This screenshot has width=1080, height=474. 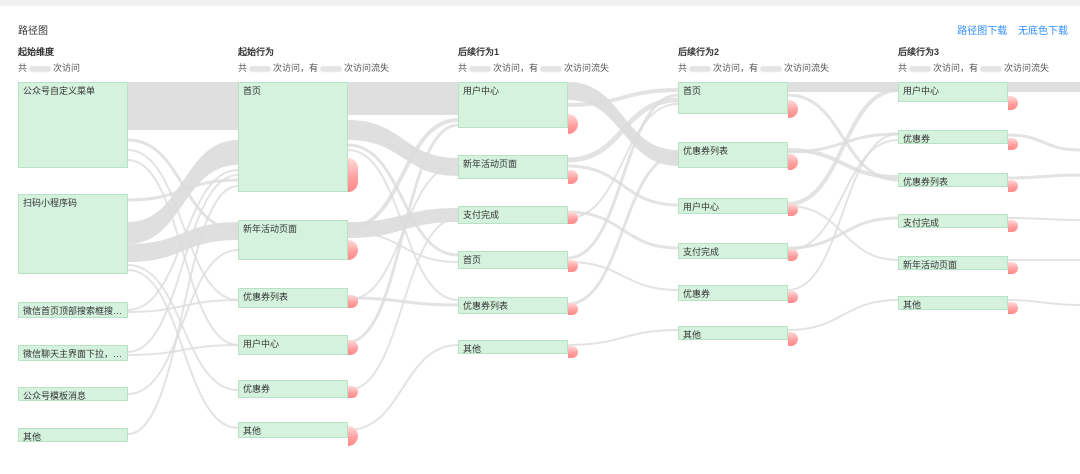 What do you see at coordinates (293, 389) in the screenshot?
I see `node-c1-4: 优惠券` at bounding box center [293, 389].